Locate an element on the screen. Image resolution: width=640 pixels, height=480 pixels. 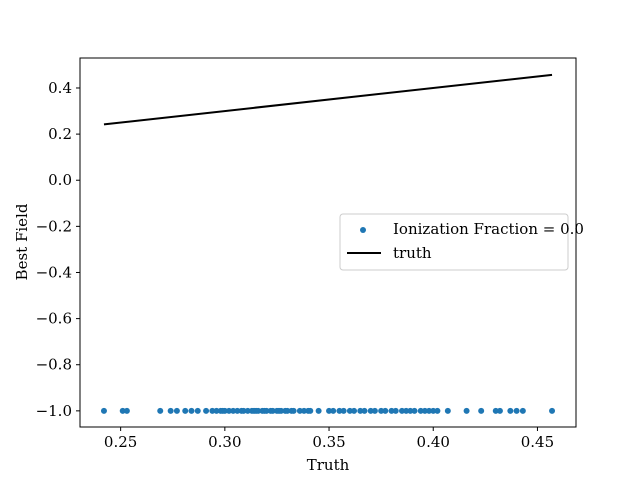
y-tick-label: −0.2 is located at coordinates (54, 226).